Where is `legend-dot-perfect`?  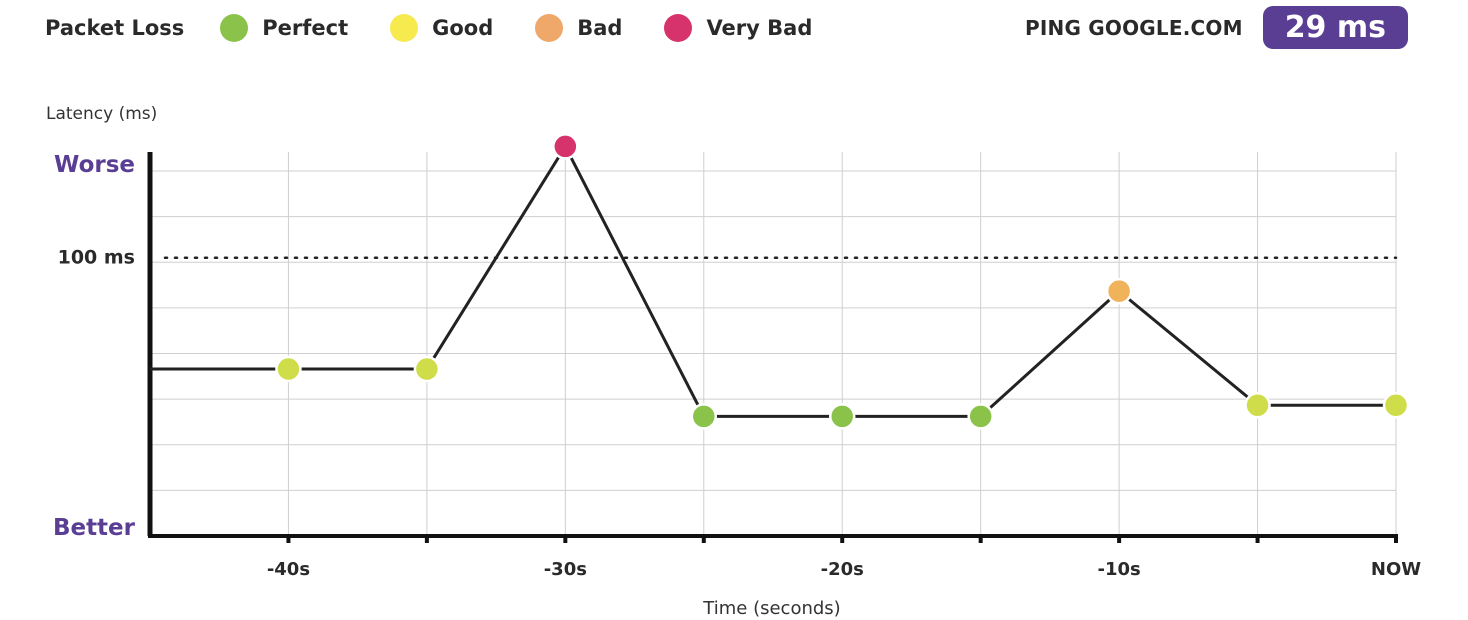 legend-dot-perfect is located at coordinates (234, 28).